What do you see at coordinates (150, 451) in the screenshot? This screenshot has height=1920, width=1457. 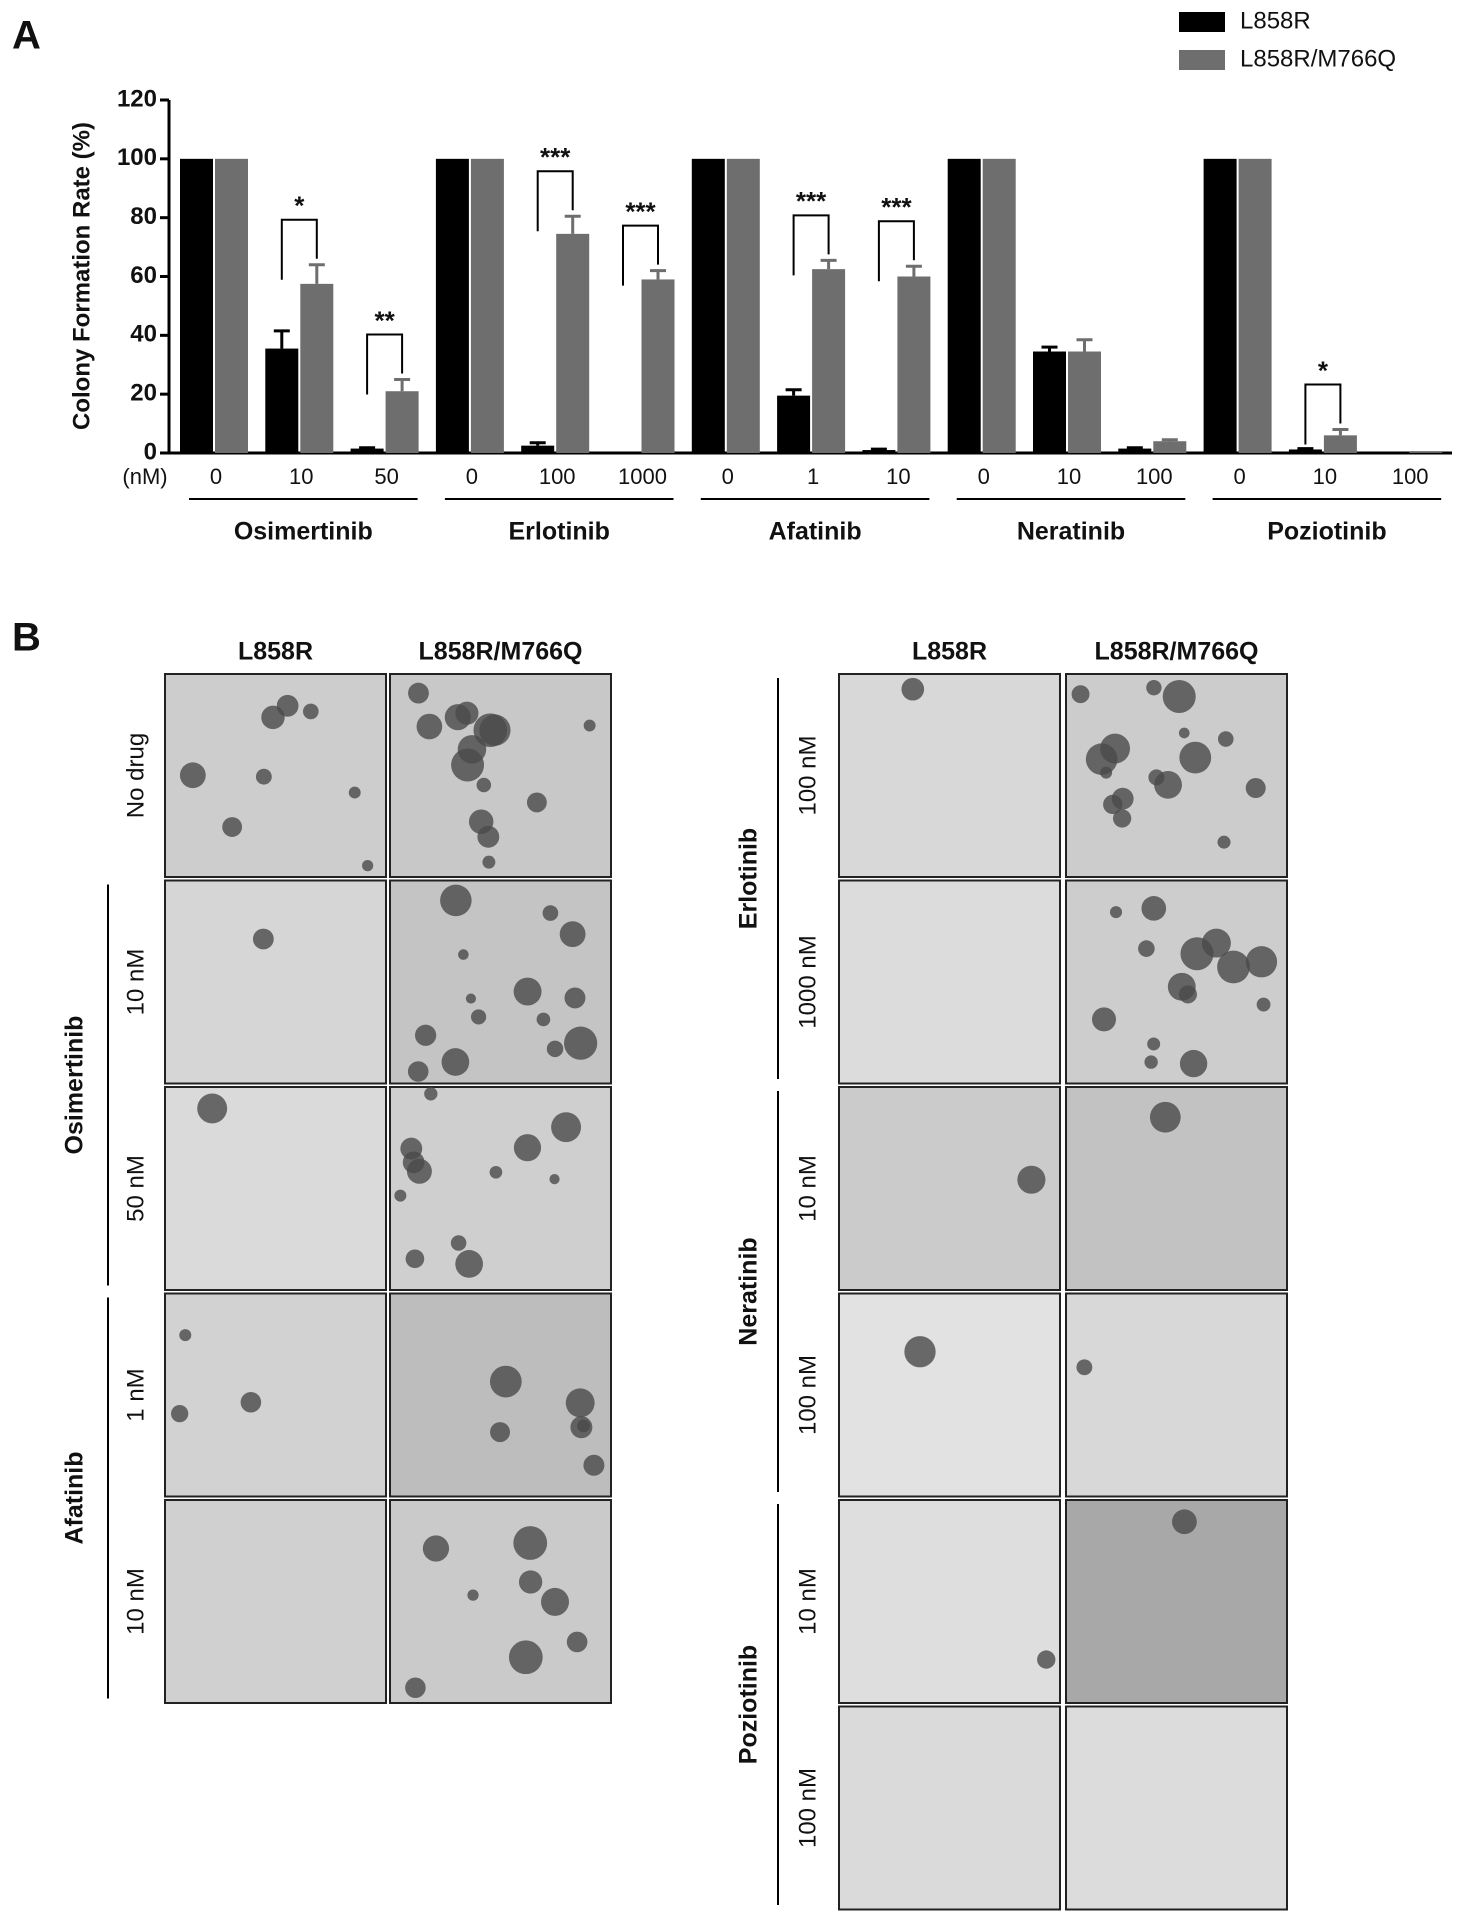 I see `y-tick-label: 0` at bounding box center [150, 451].